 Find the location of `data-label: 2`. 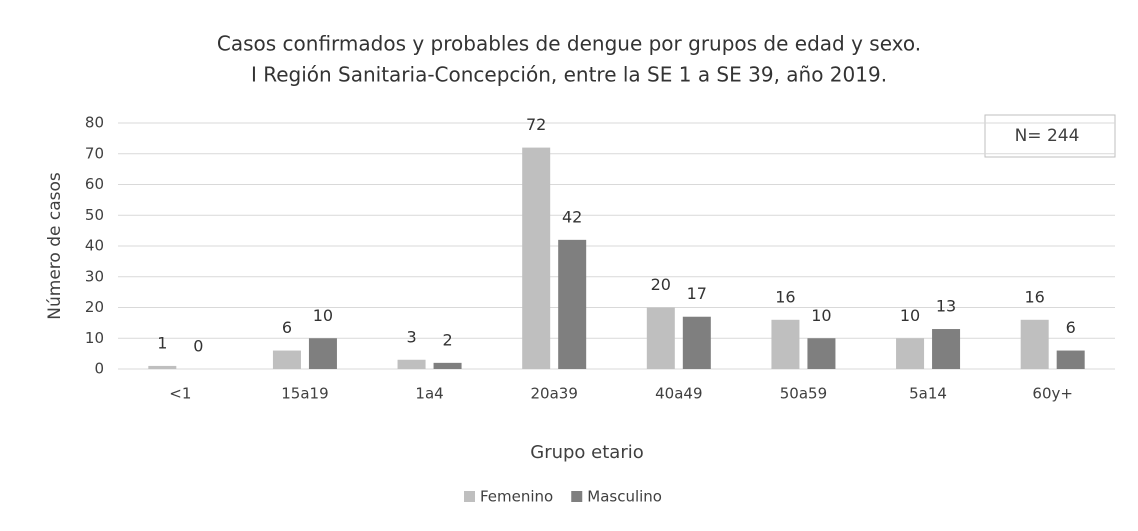

data-label: 2 is located at coordinates (447, 339).